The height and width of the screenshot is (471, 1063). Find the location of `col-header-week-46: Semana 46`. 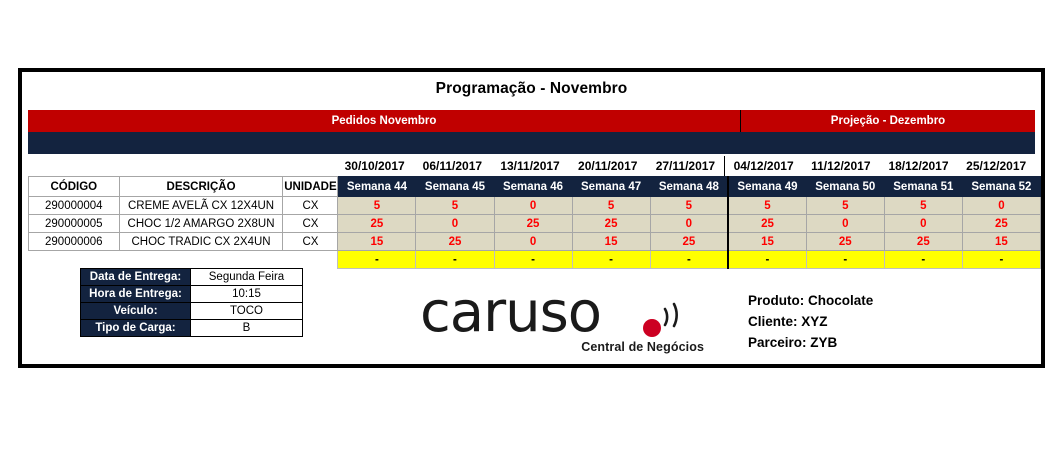

col-header-week-46: Semana 46 is located at coordinates (533, 186).